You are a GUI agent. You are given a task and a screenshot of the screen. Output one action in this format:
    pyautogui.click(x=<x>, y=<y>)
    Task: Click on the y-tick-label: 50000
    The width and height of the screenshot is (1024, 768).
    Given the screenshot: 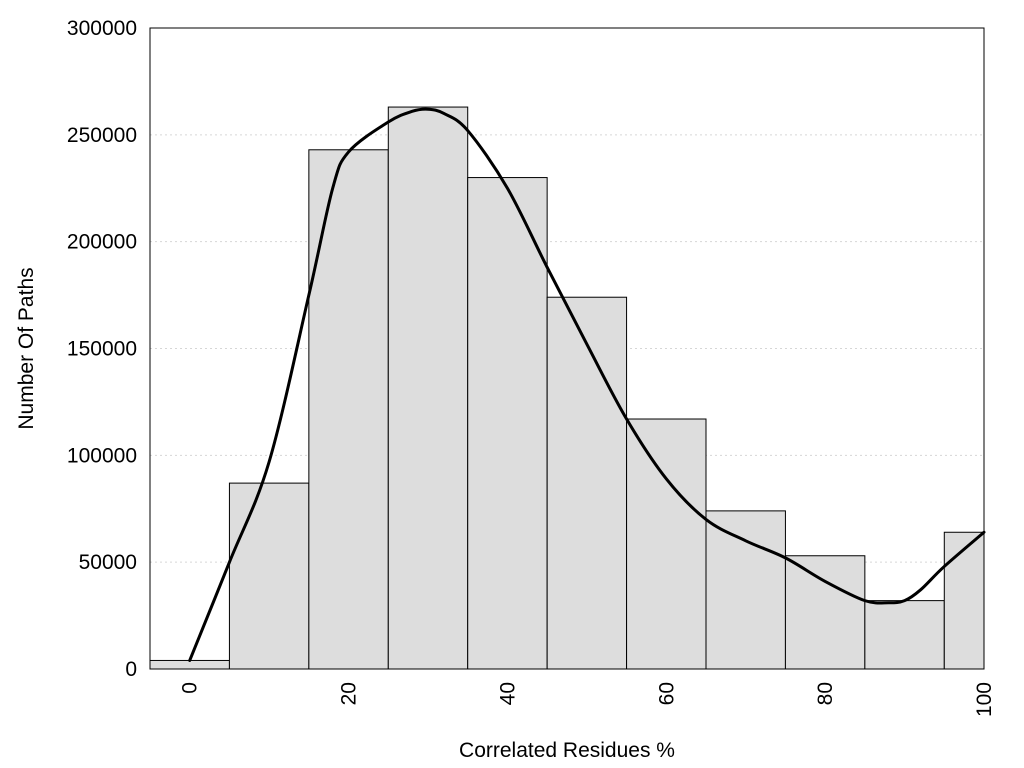 What is the action you would take?
    pyautogui.click(x=108, y=562)
    